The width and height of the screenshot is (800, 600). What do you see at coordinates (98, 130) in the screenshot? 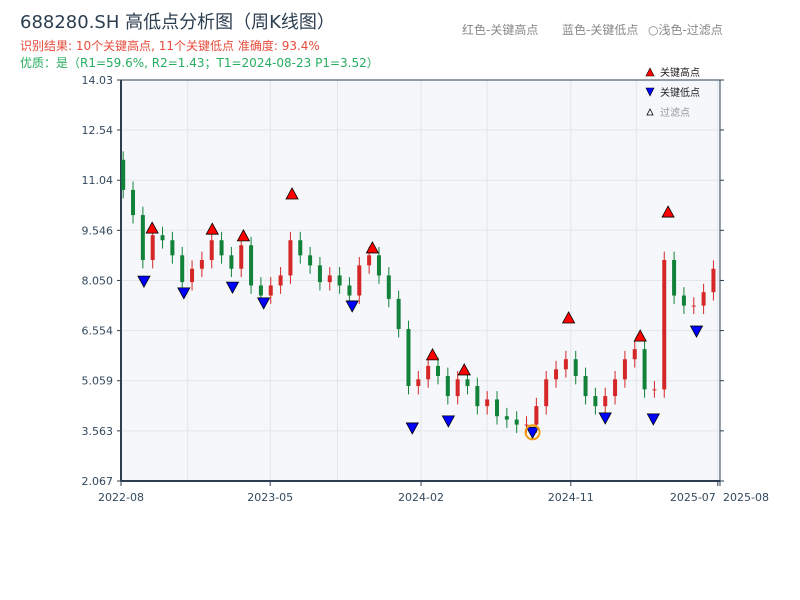
I see `y-tick-label: 12.54` at bounding box center [98, 130].